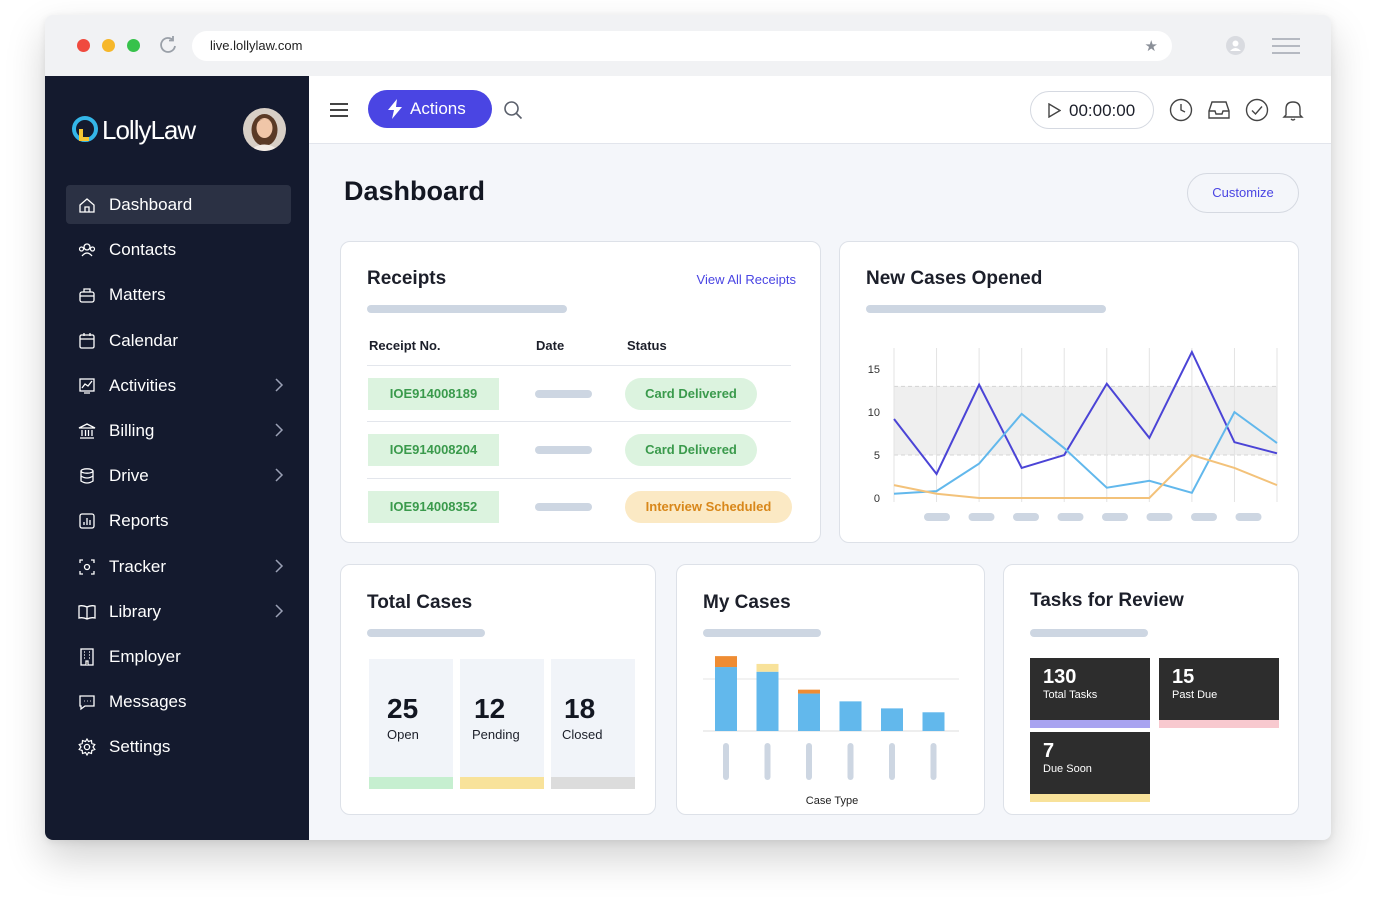 This screenshot has width=1376, height=915. What do you see at coordinates (490, 708) in the screenshot?
I see `pending-cases-count: 12` at bounding box center [490, 708].